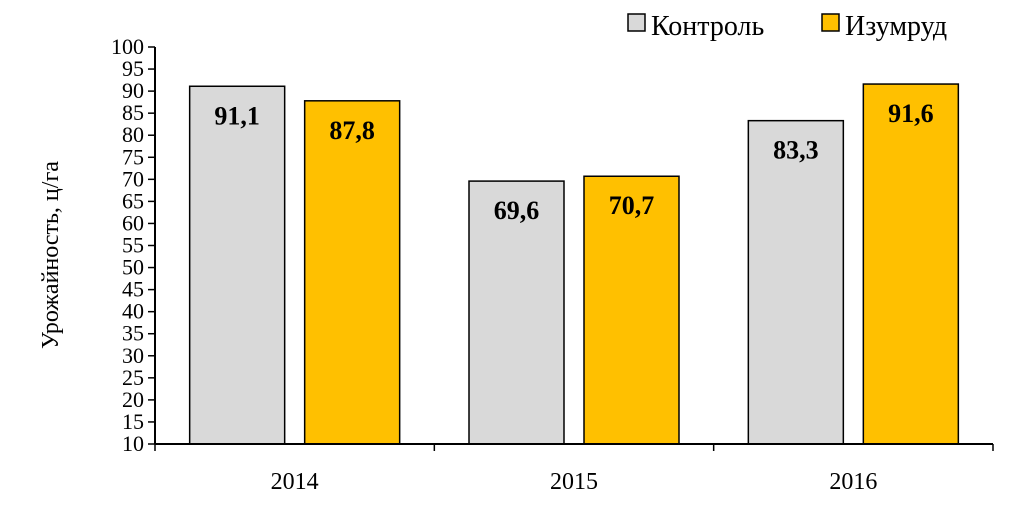 This screenshot has height=522, width=1024. I want to click on x-tick-label: 2016, so click(853, 482).